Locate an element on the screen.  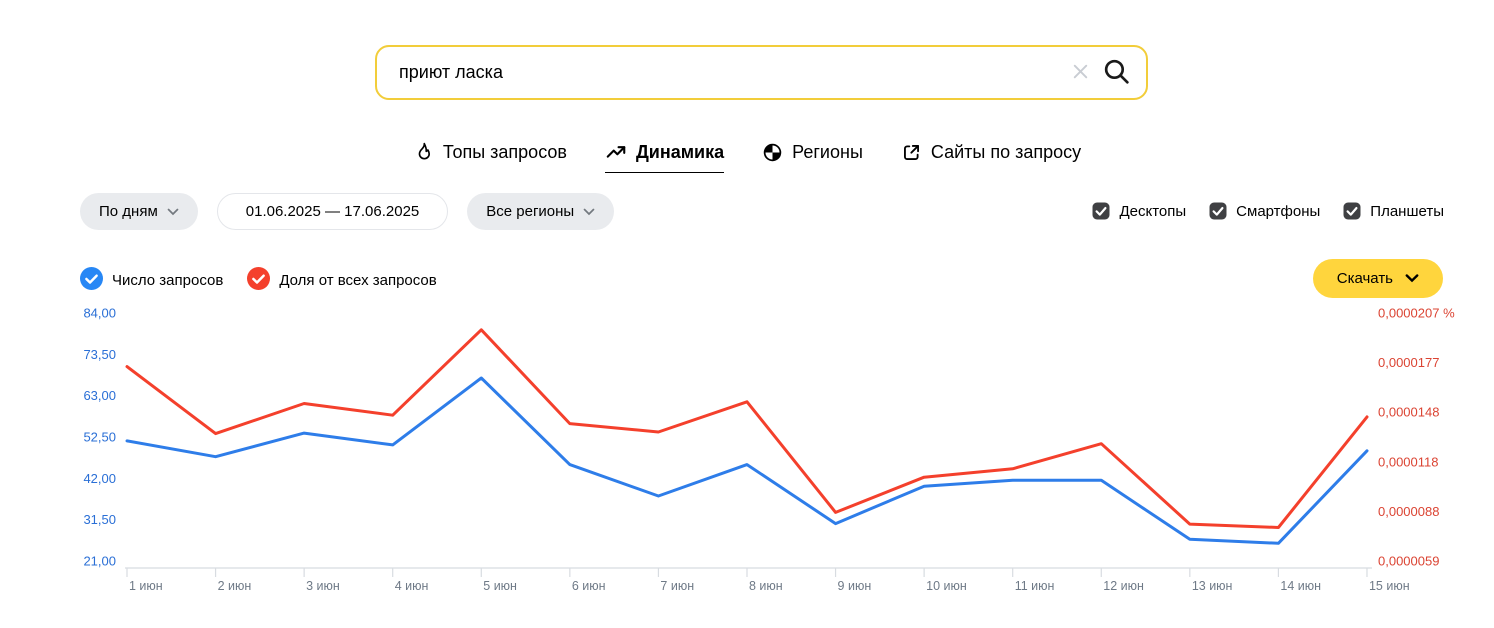
tab-2: Динамика is located at coordinates (664, 157).